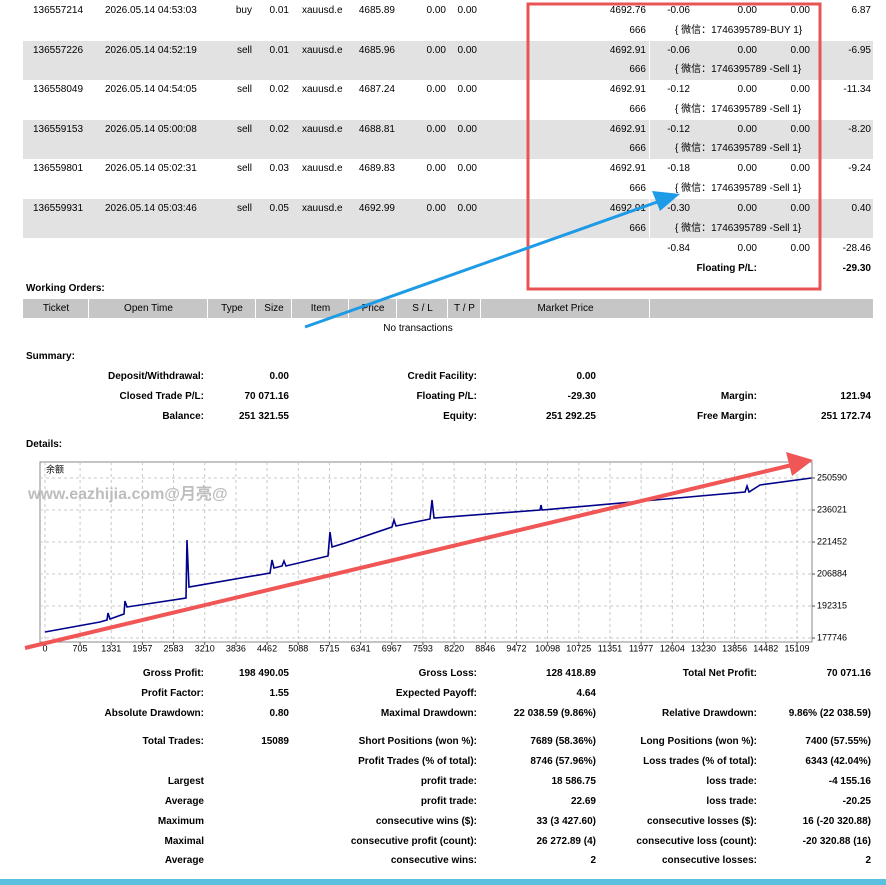 The image size is (886, 885). Describe the element at coordinates (448, 801) in the screenshot. I see `stat-label: profit trade:` at that location.